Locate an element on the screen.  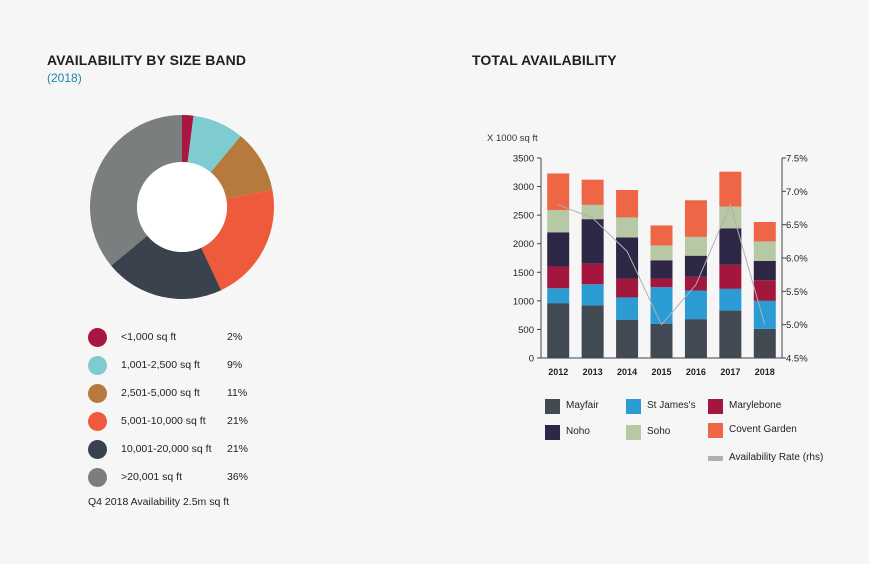
donut-legend-label: <1,000 sq ft is located at coordinates (149, 337).